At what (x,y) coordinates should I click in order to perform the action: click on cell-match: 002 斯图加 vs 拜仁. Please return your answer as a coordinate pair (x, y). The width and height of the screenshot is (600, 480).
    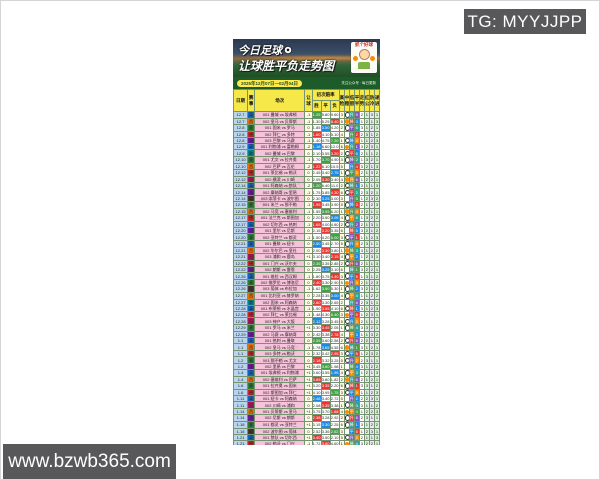
    Looking at the image, I should click on (280, 392).